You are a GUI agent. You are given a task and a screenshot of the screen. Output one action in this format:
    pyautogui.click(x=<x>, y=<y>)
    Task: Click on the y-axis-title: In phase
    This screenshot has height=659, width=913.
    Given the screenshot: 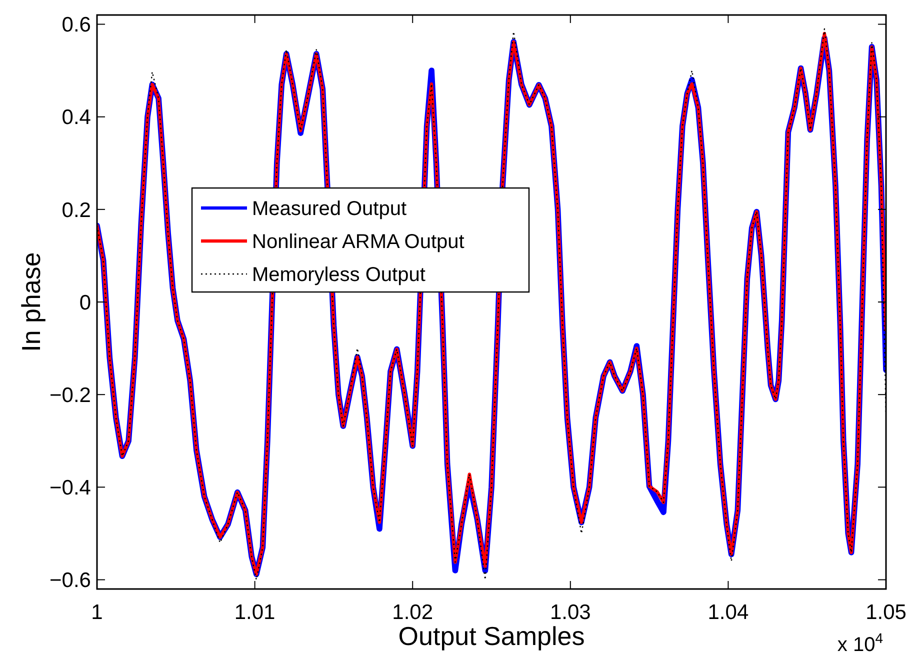 What is the action you would take?
    pyautogui.click(x=31, y=302)
    